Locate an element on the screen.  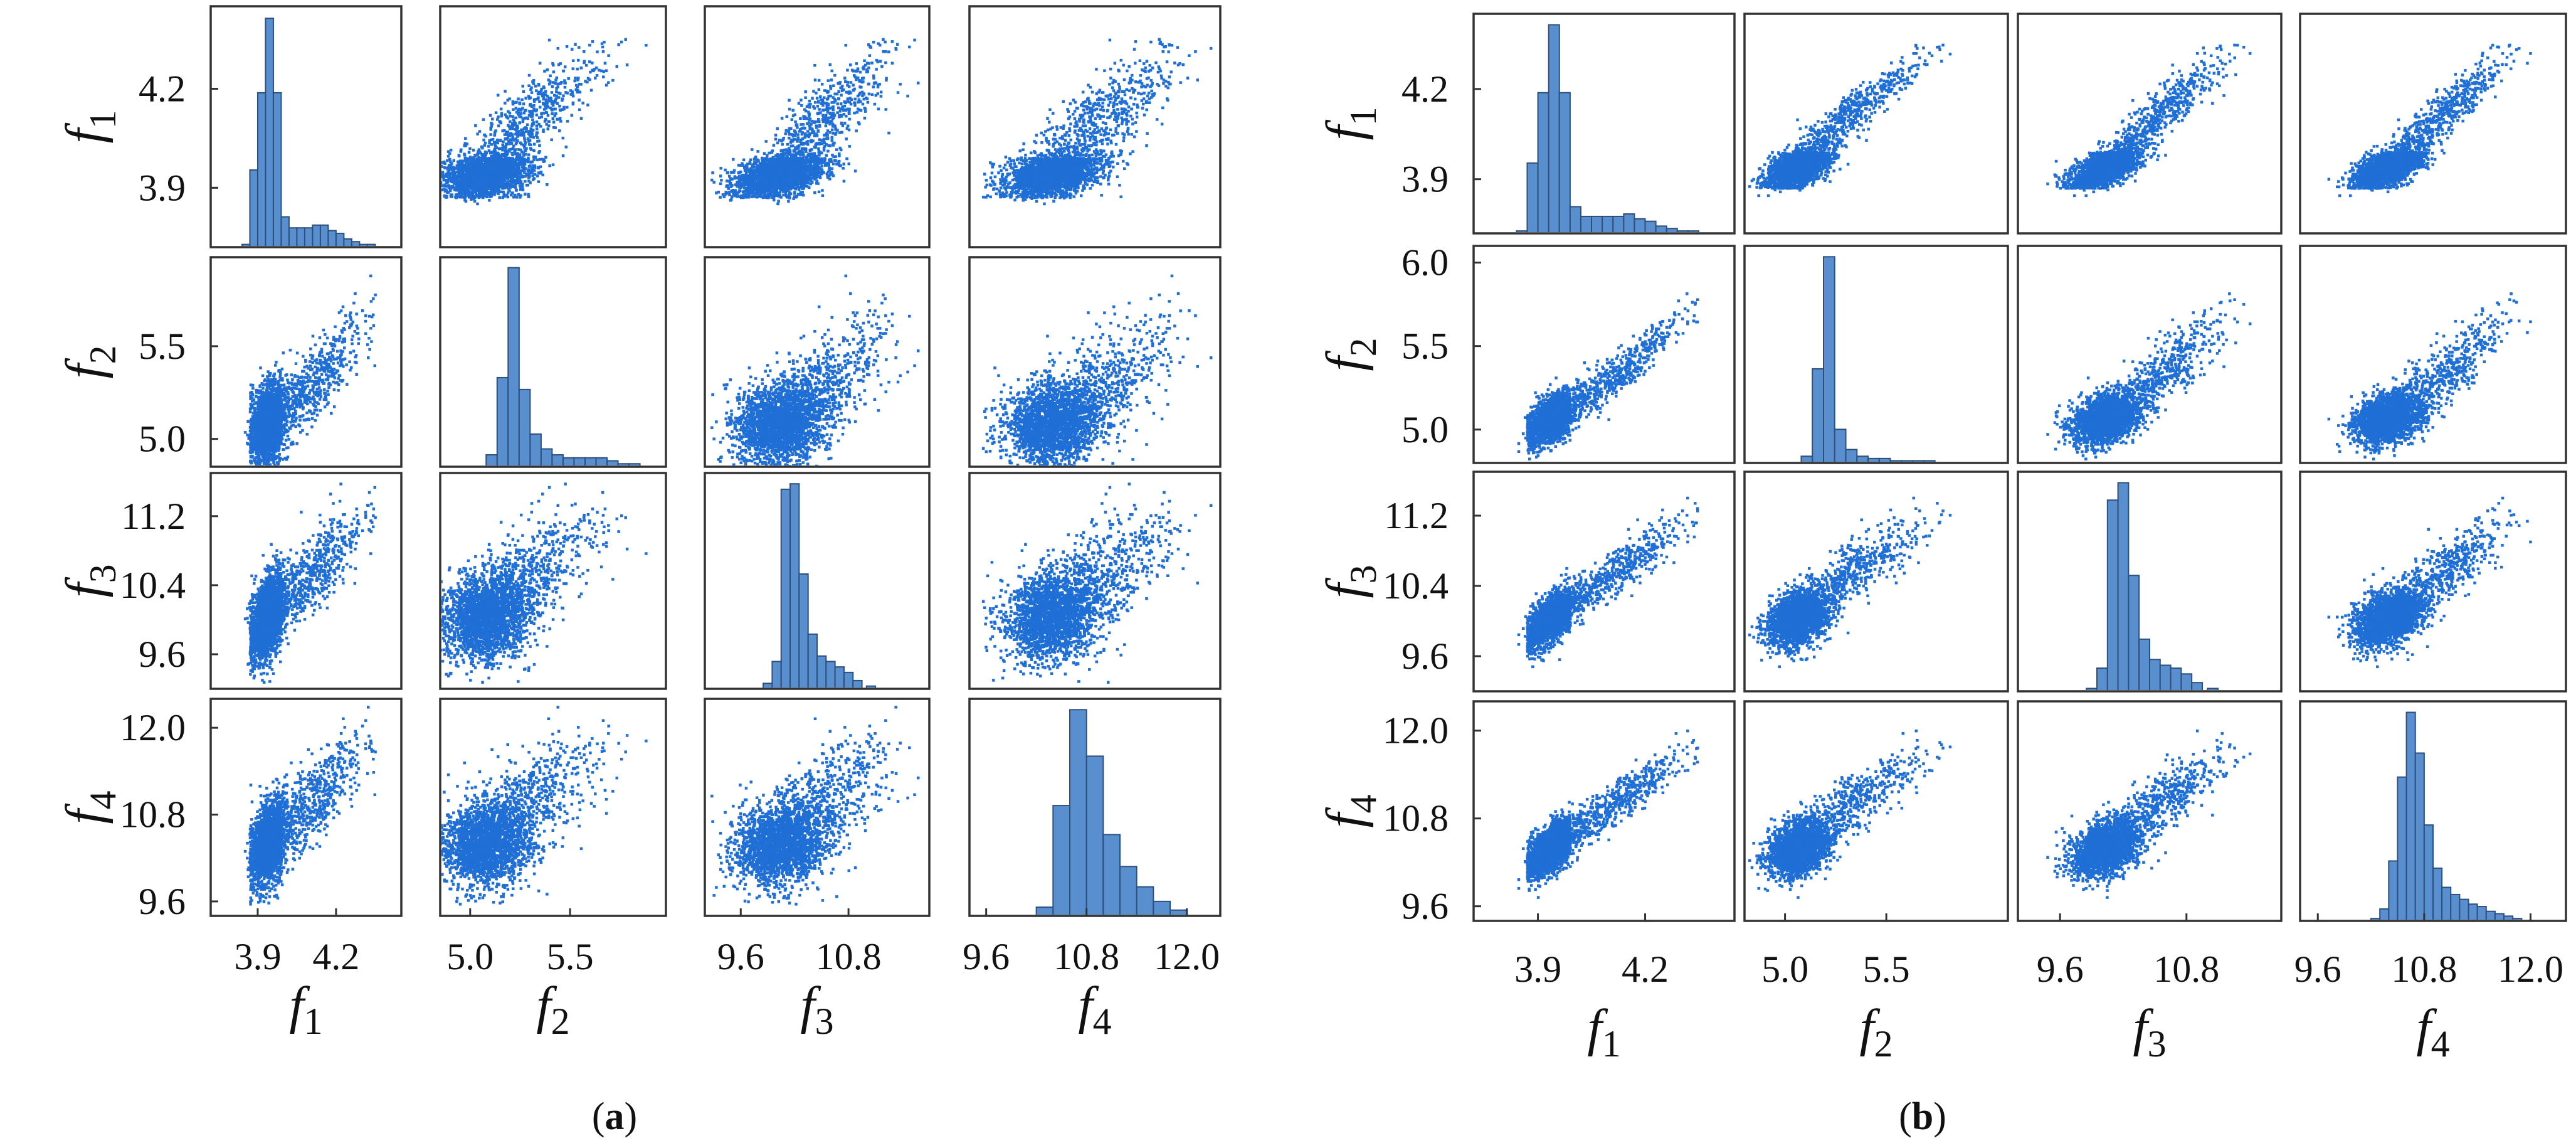
cell-a-r1-c3 is located at coordinates (813, 126).